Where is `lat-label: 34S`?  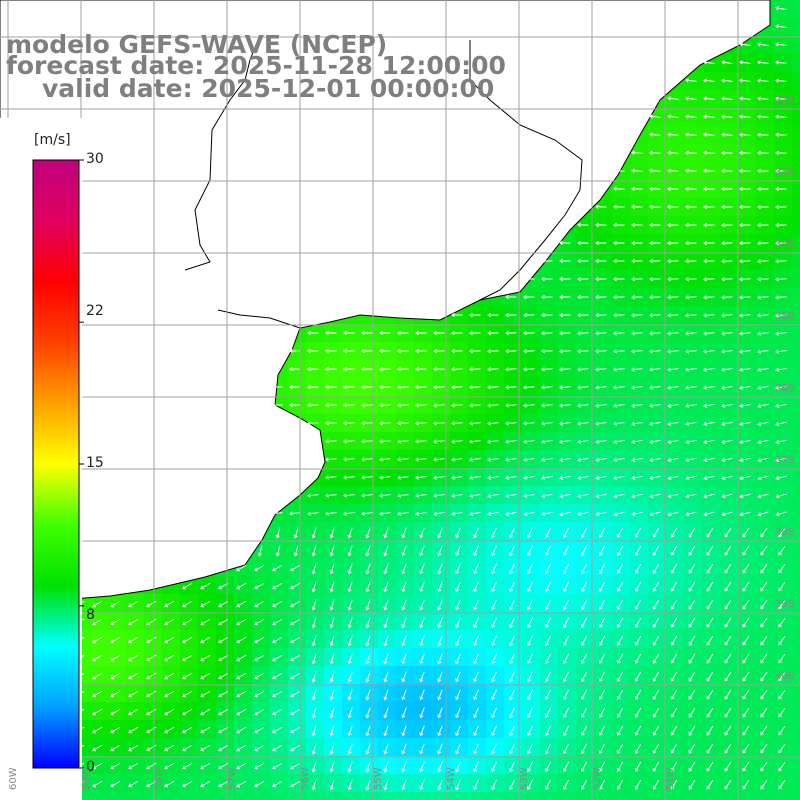 lat-label: 34S is located at coordinates (784, 244).